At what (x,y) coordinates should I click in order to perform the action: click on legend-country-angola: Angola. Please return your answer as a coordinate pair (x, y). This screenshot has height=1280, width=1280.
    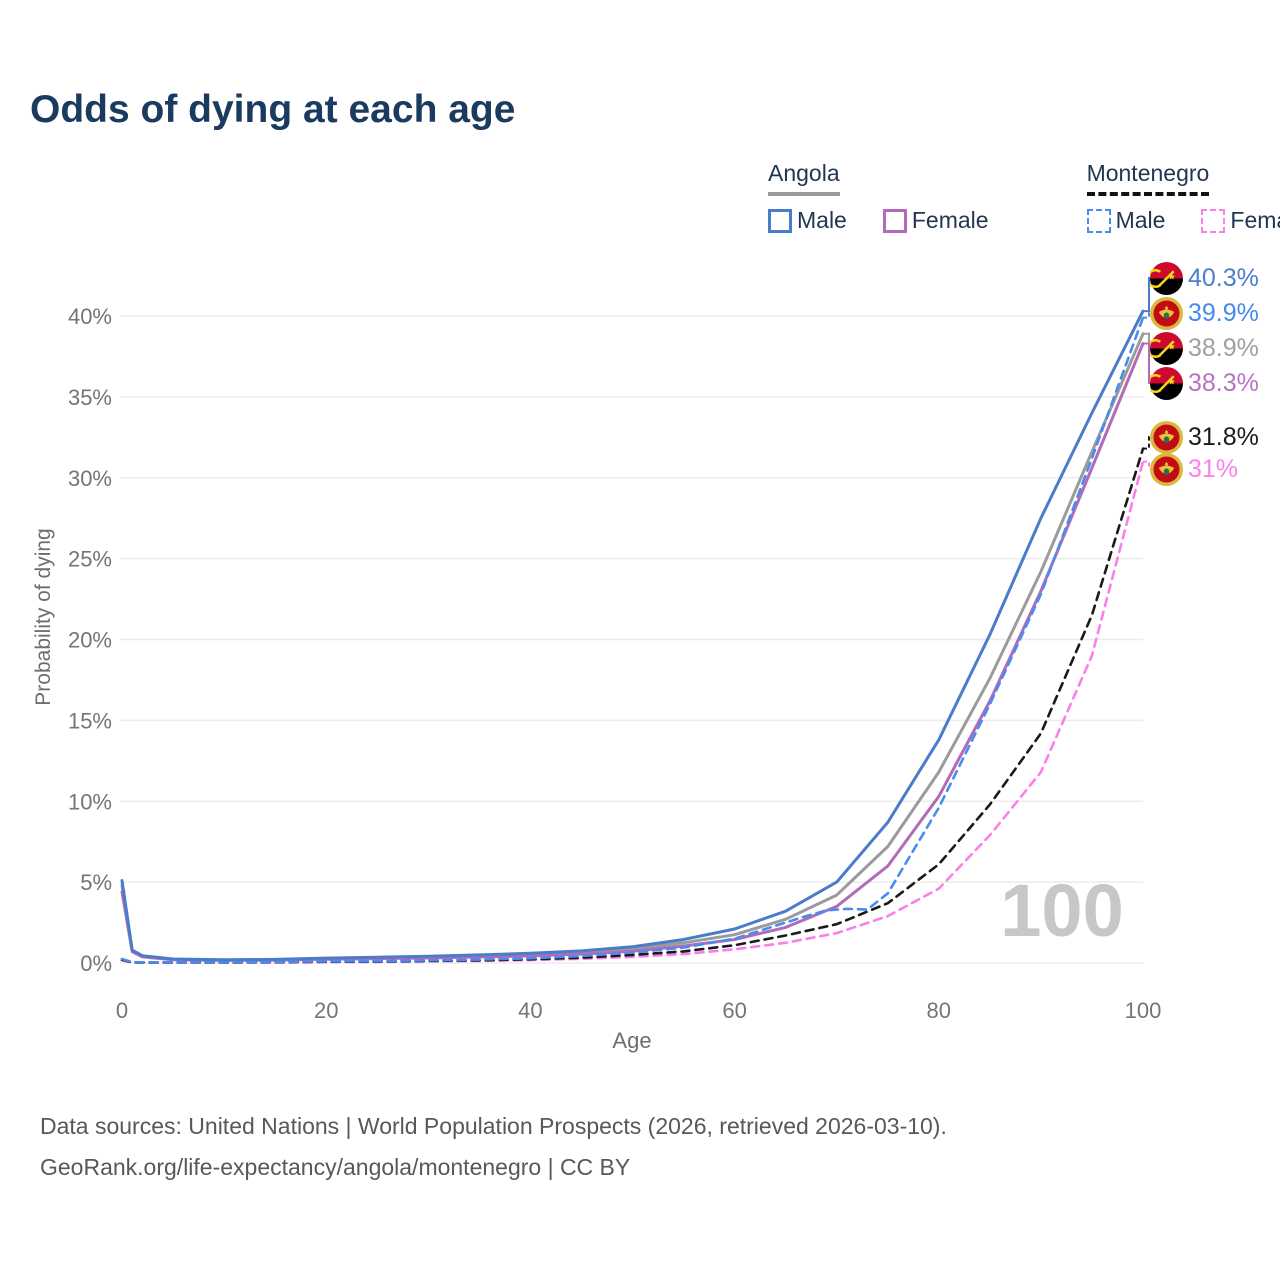
    Looking at the image, I should click on (804, 178).